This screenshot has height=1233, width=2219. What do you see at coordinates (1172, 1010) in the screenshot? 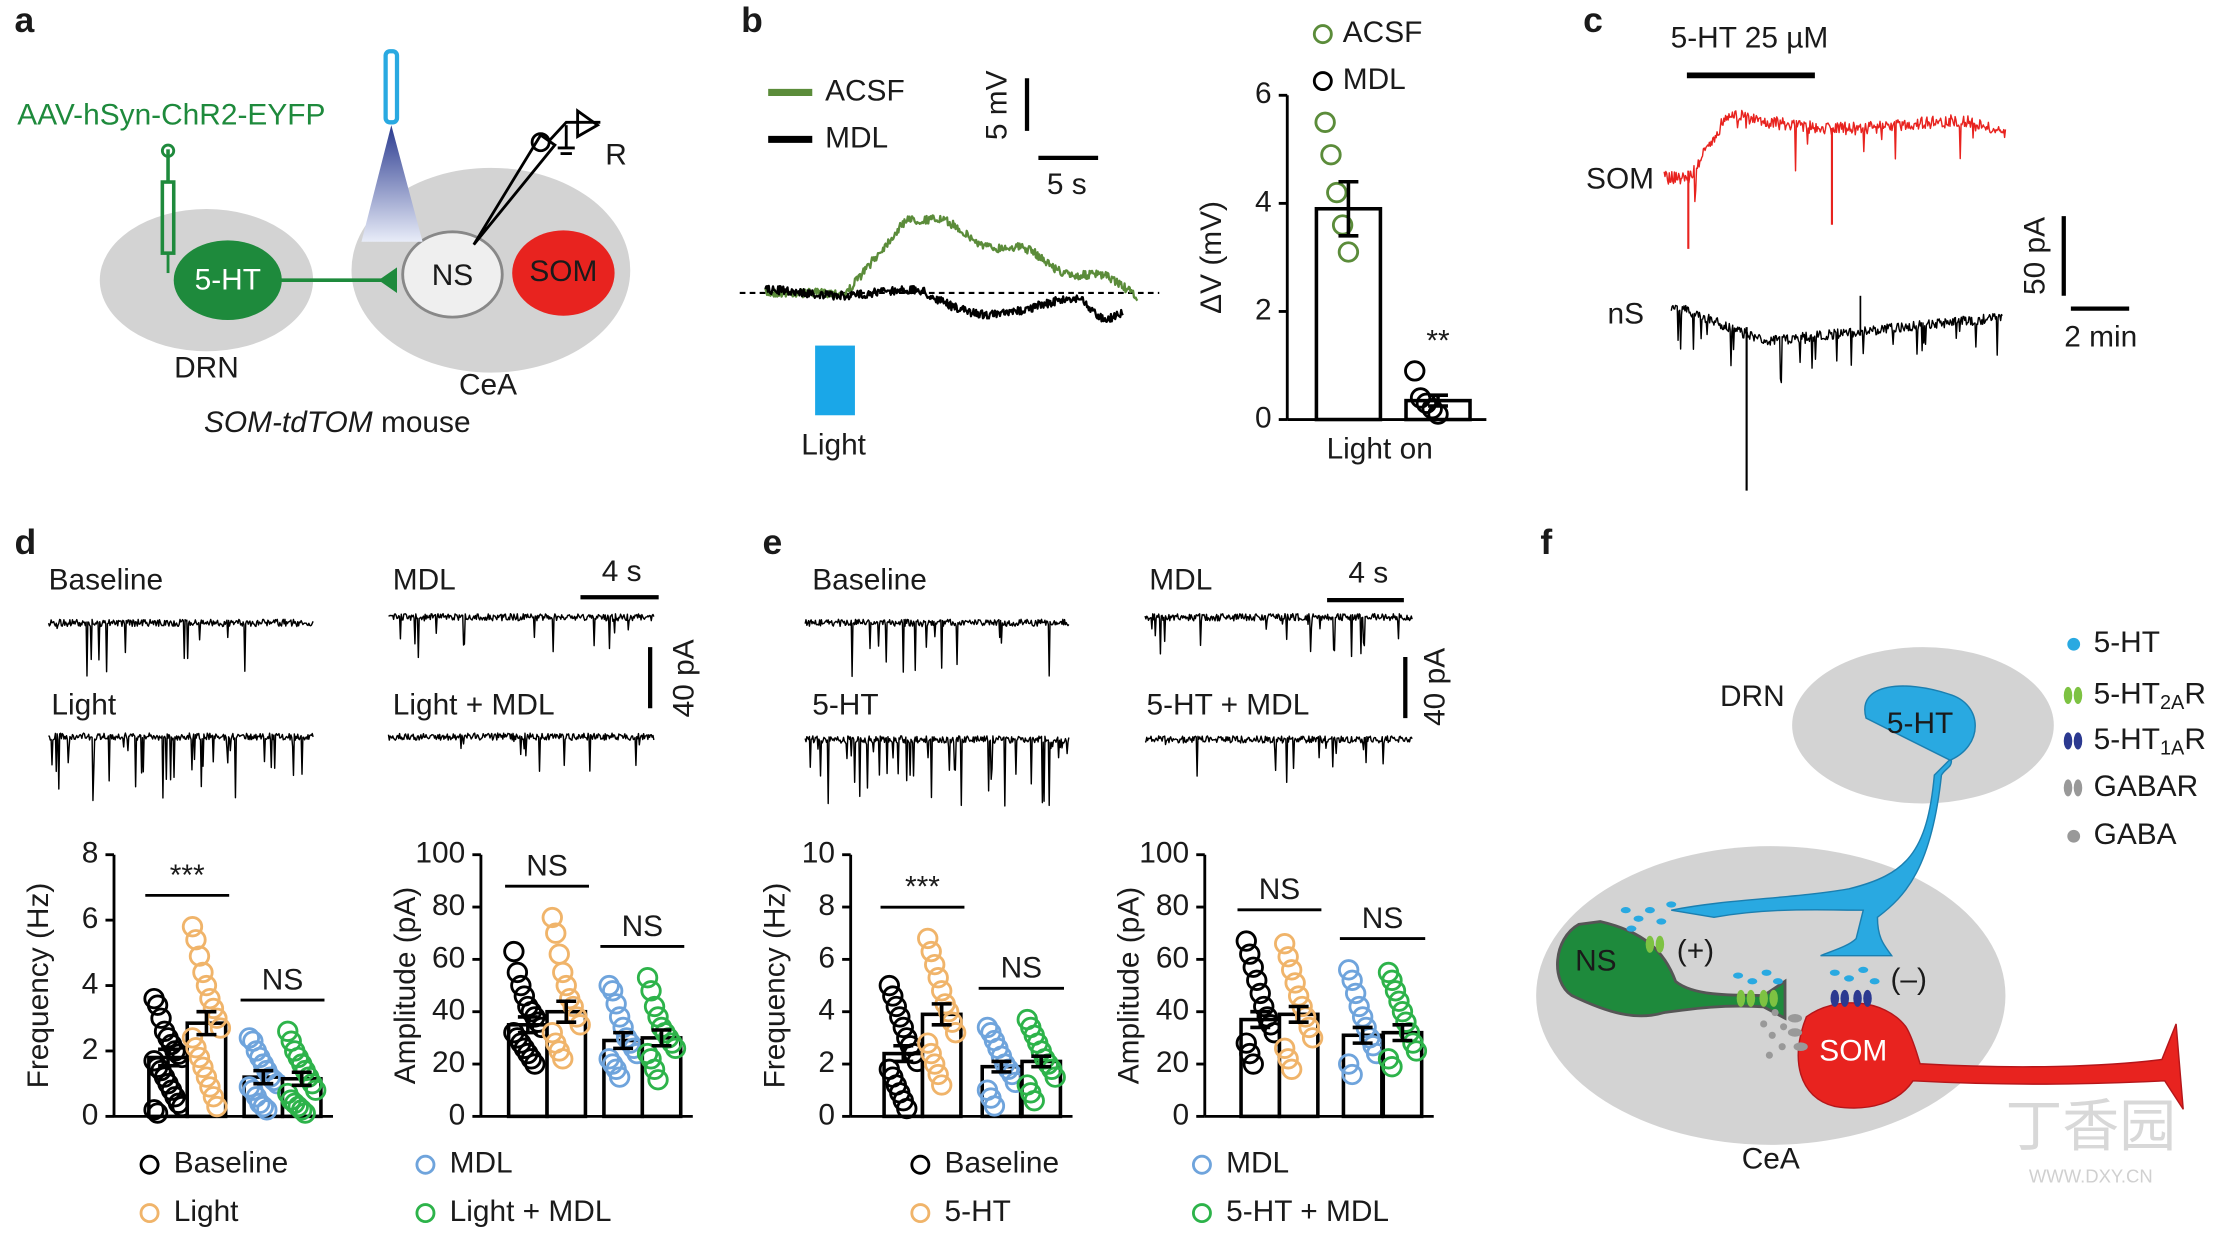
I see `y-tick-label: 40` at bounding box center [1172, 1010].